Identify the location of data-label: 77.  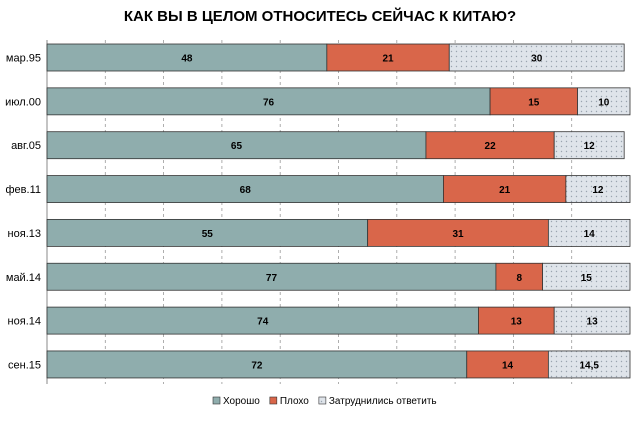
(272, 278).